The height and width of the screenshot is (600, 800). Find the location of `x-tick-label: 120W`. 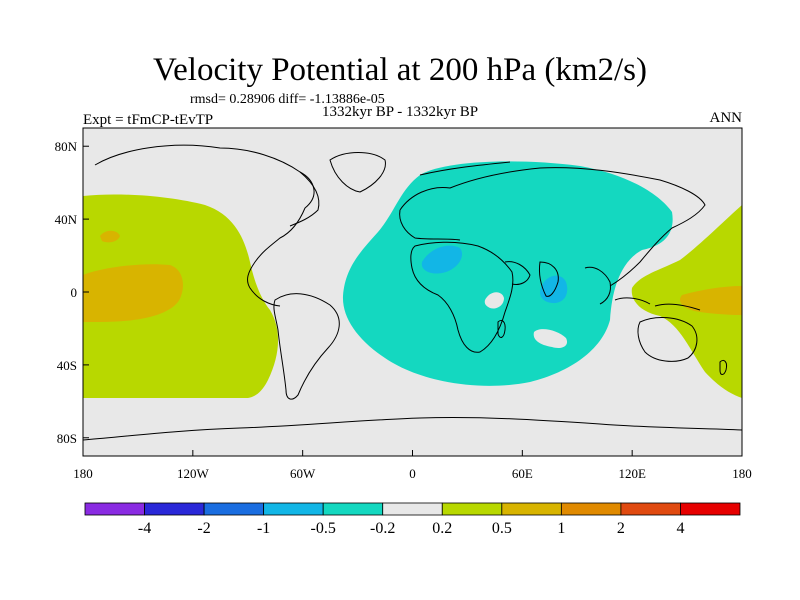

x-tick-label: 120W is located at coordinates (193, 473).